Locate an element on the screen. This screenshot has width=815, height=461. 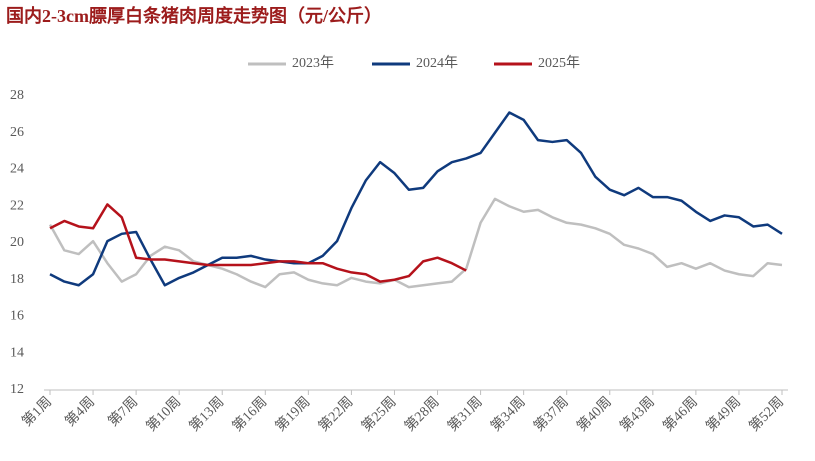
series-line is located at coordinates (258, 243).